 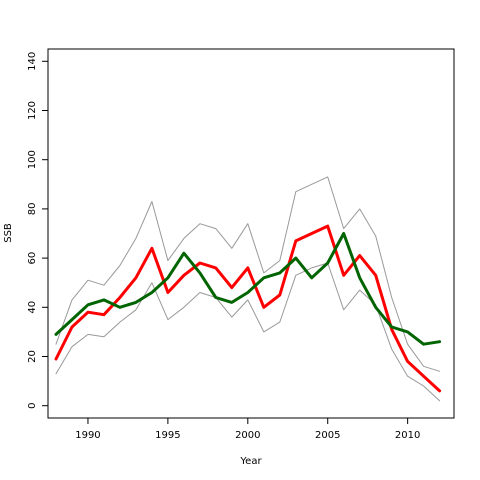 I want to click on y-tick-label: 80, so click(x=32, y=209).